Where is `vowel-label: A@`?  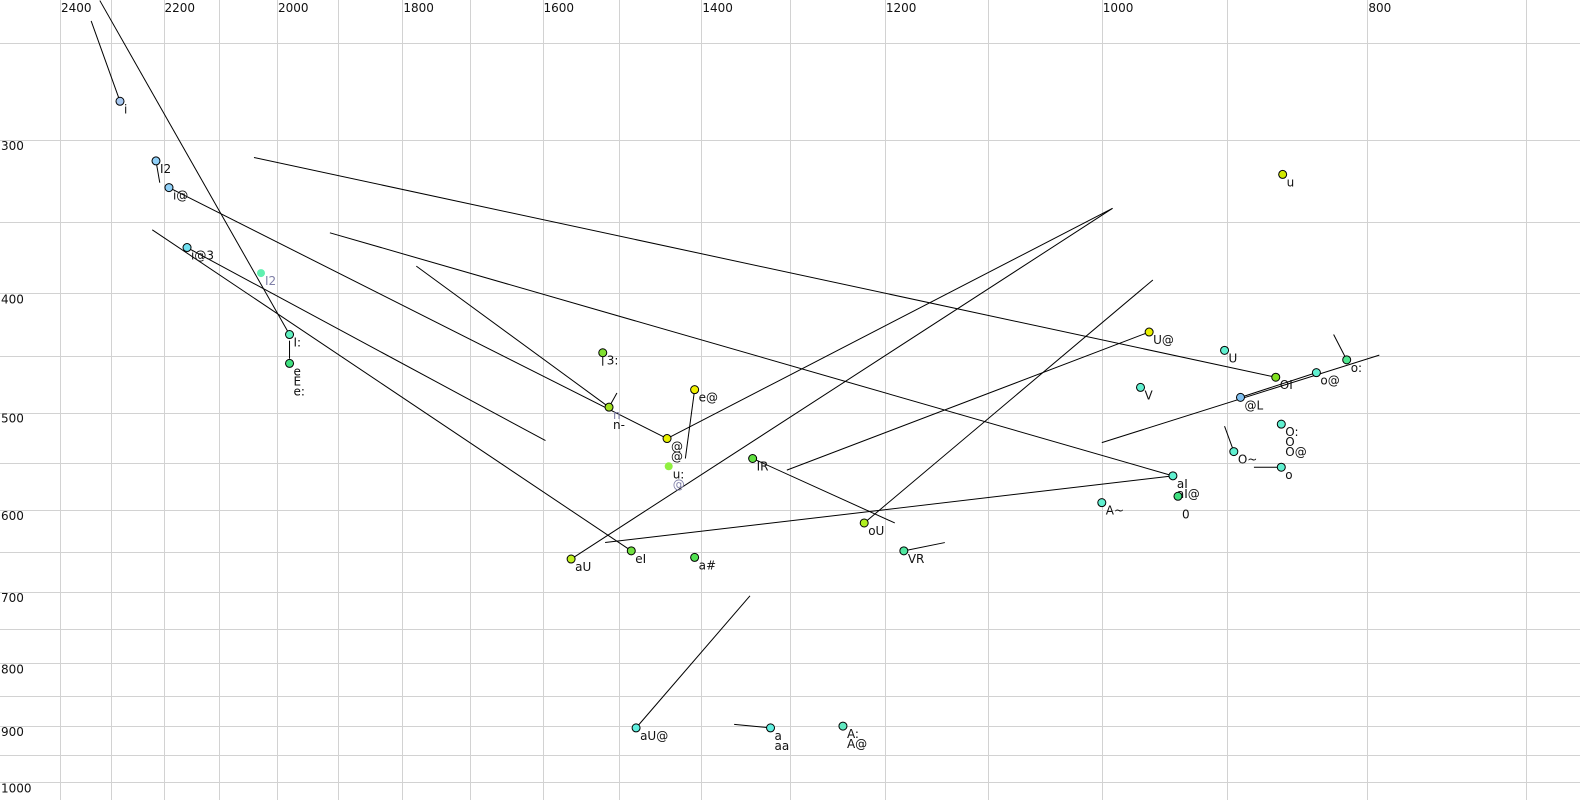 vowel-label: A@ is located at coordinates (857, 744).